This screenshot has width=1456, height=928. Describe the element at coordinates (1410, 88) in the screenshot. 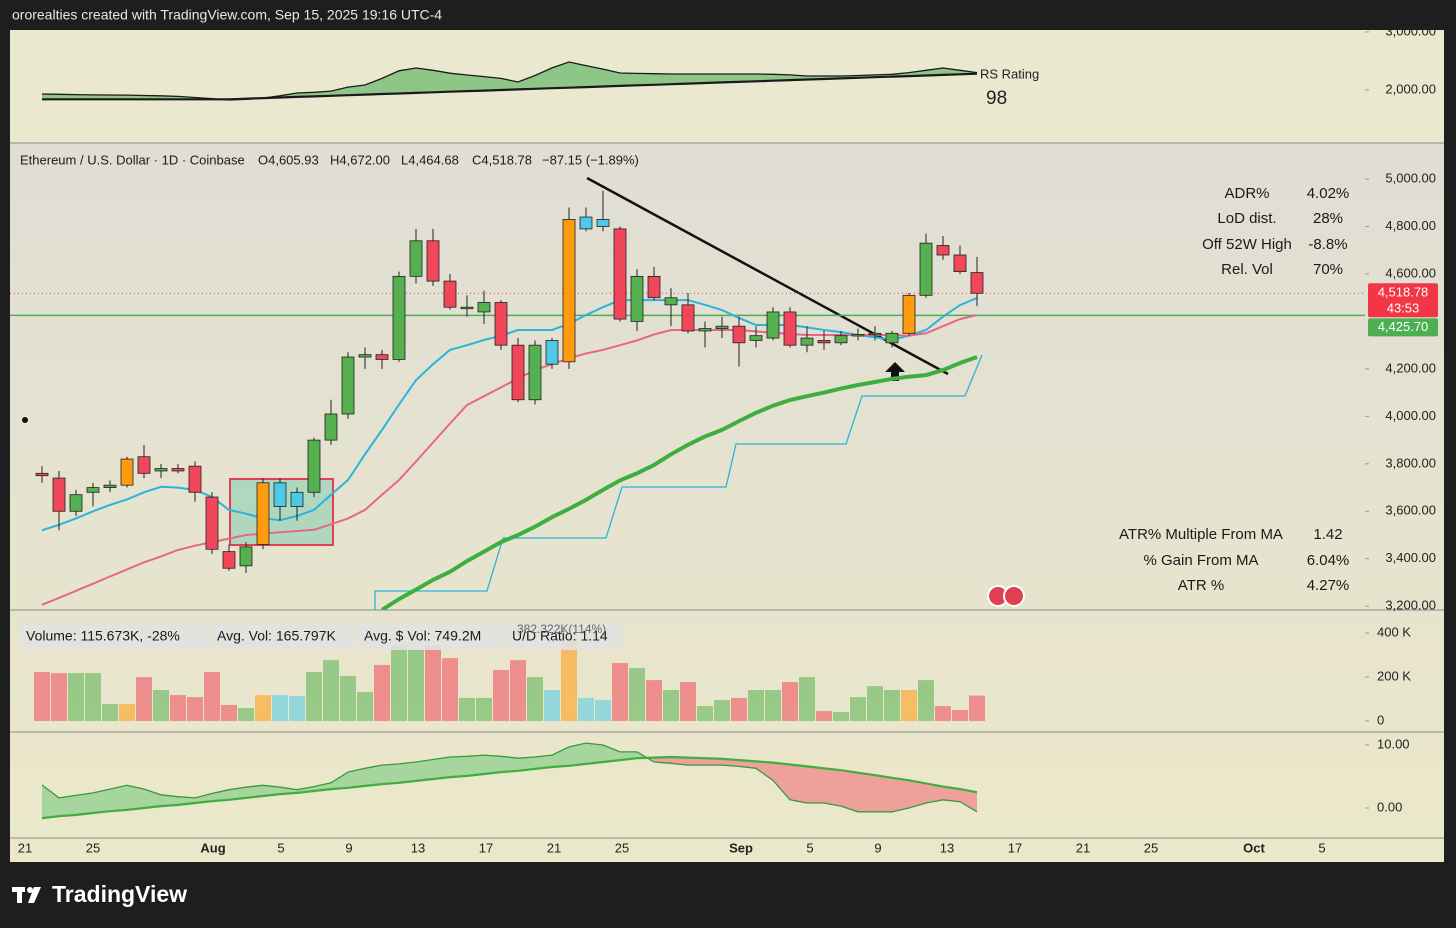

I see `y-tick-label: 2,000.00` at that location.